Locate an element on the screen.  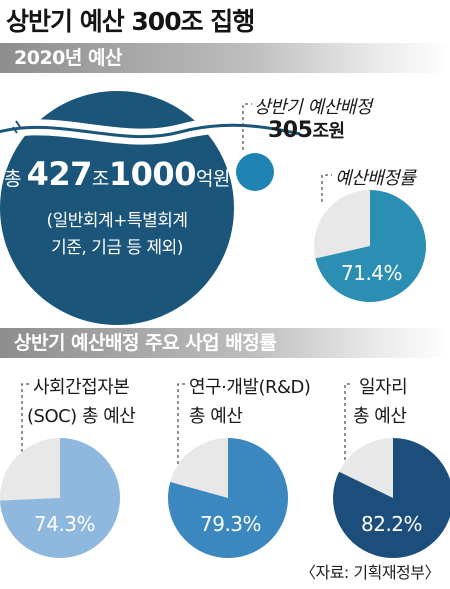
pie-rd-label-1: 연구·개발(R&D) is located at coordinates (250, 387).